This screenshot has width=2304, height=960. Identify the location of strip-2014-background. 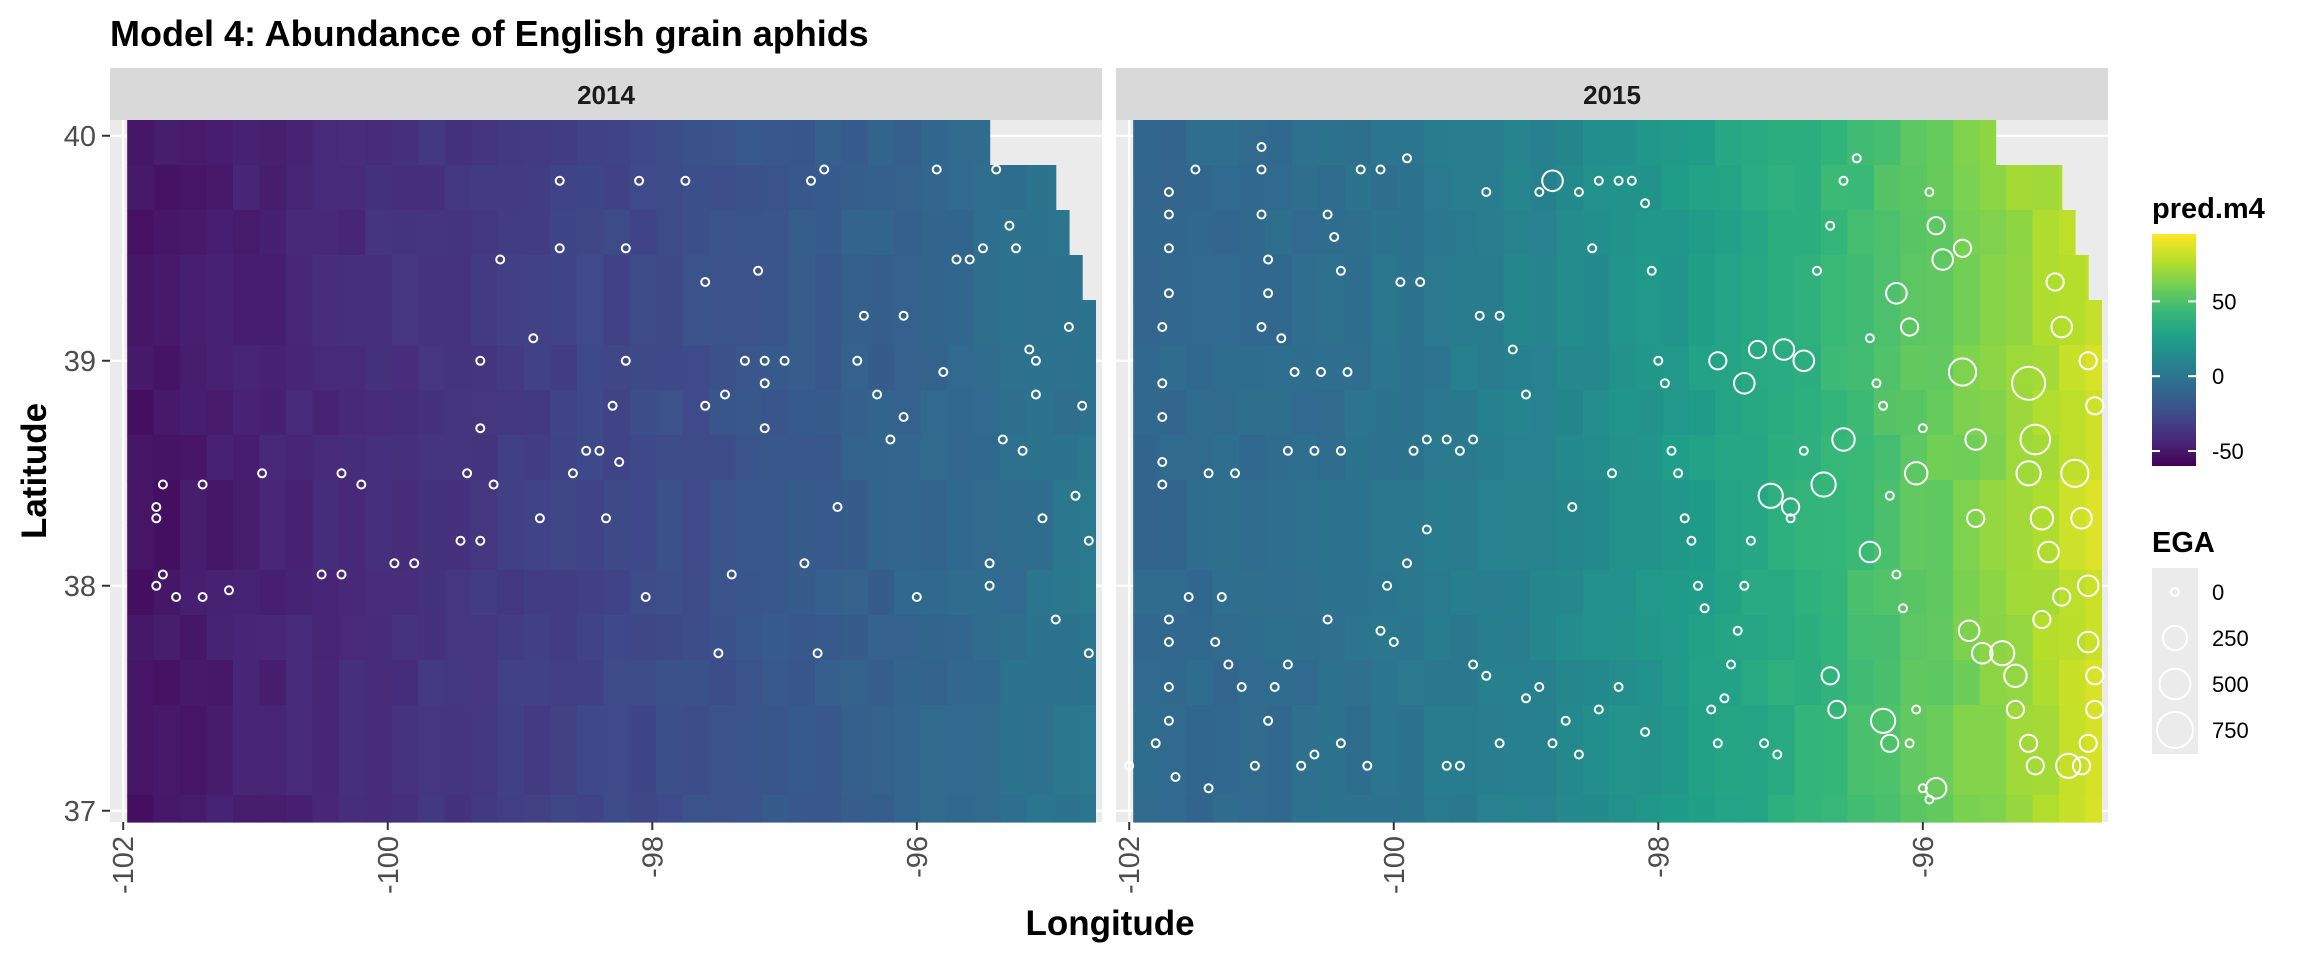
(606, 94).